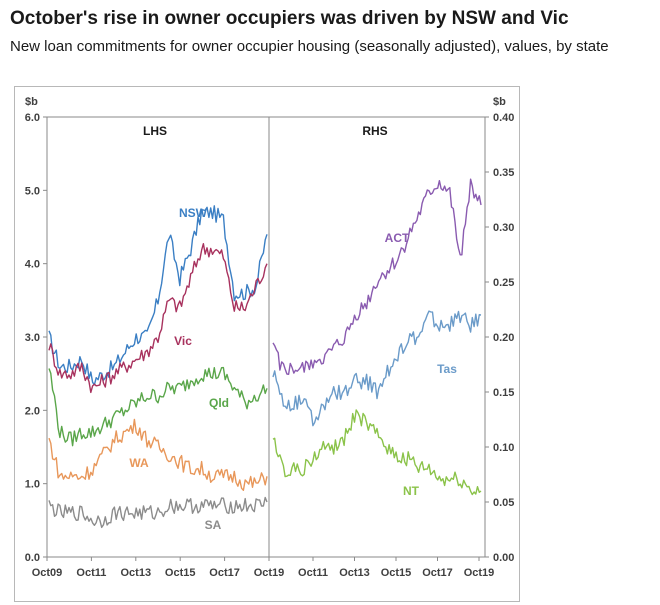  Describe the element at coordinates (396, 573) in the screenshot. I see `rhs-x-tick-label: Oct15` at that location.